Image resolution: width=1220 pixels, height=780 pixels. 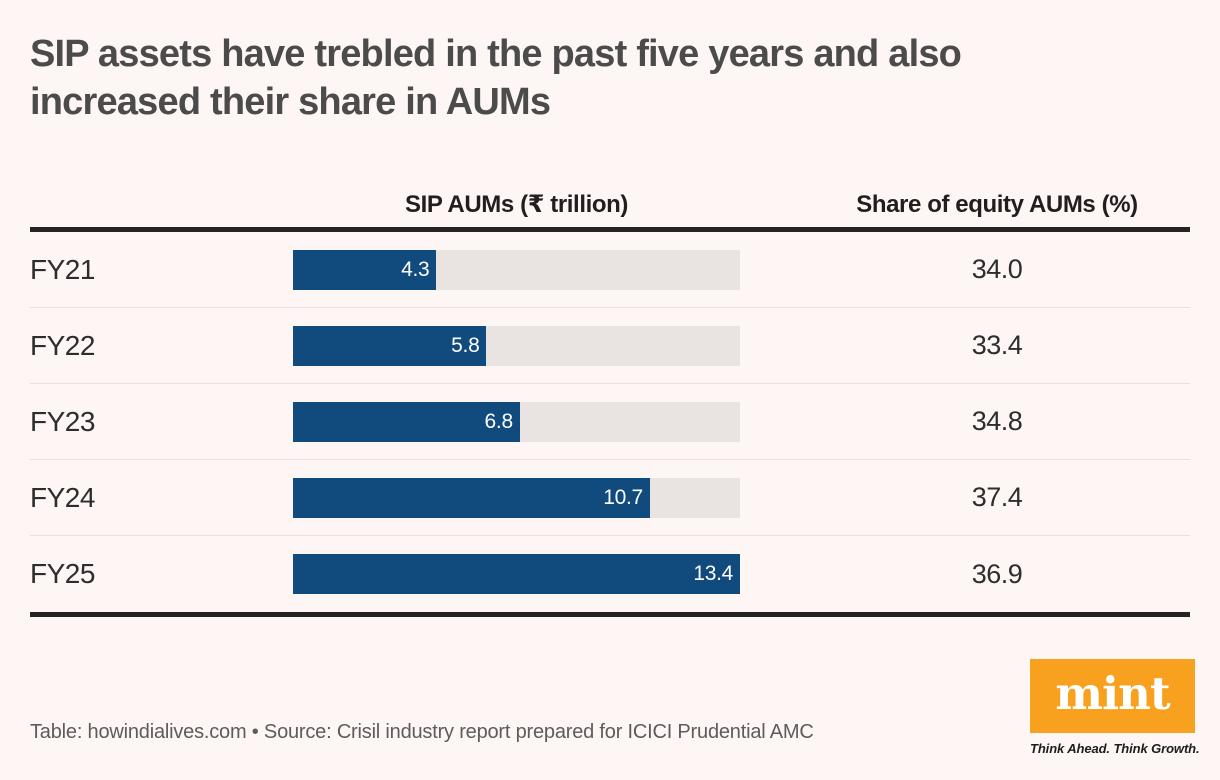 I want to click on bar-value-label: 4.3, so click(x=415, y=269).